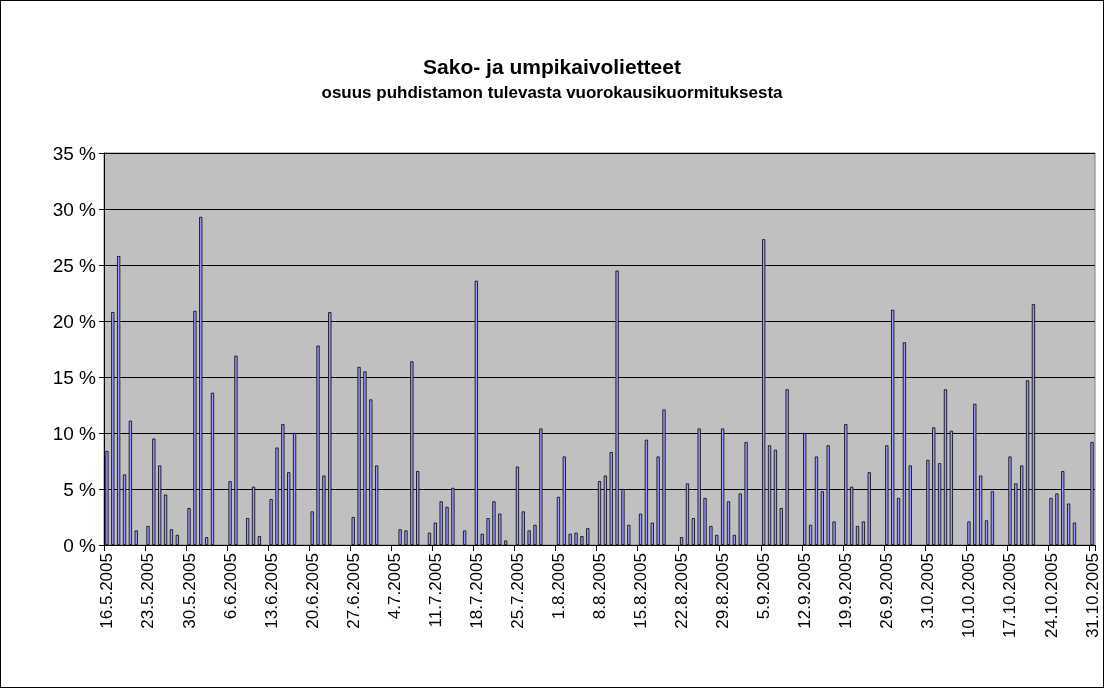  Describe the element at coordinates (74, 321) in the screenshot. I see `y-tick-label: 20 %` at that location.